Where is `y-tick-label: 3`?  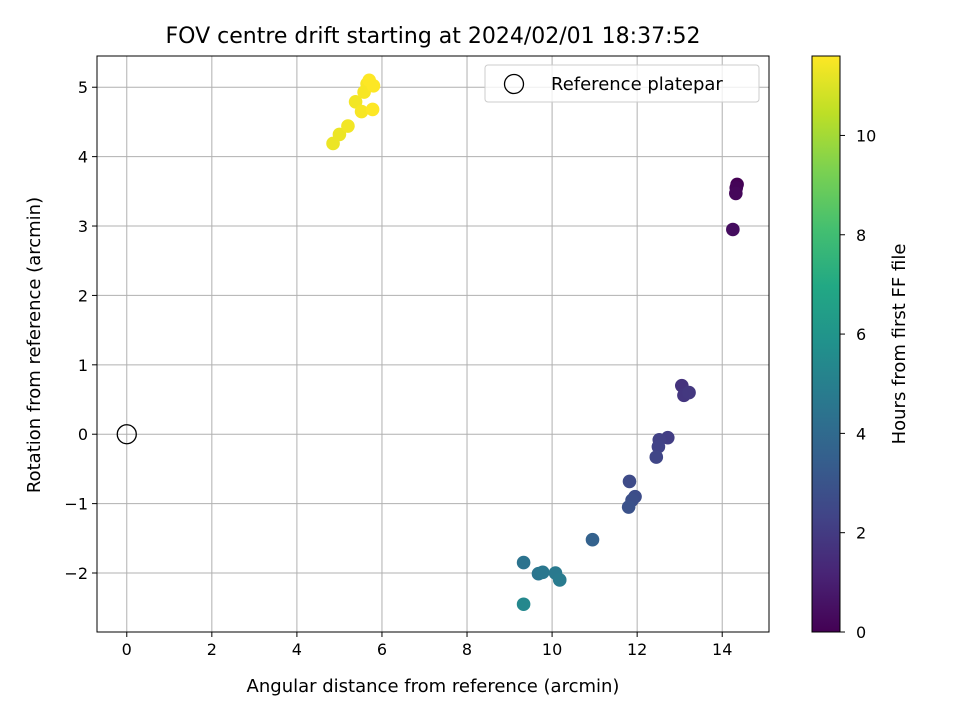
y-tick-label: 3 is located at coordinates (83, 226).